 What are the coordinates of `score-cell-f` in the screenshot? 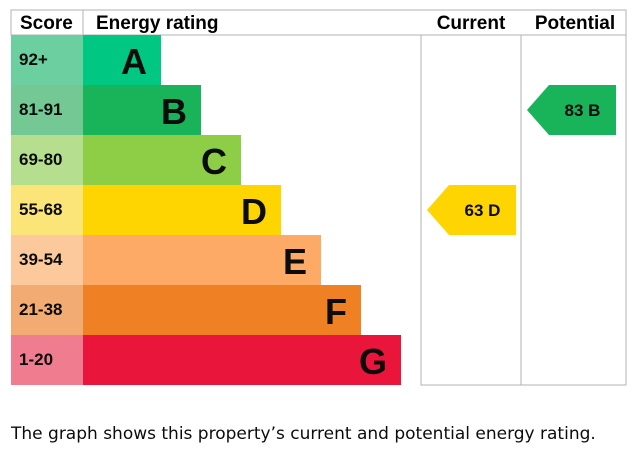 It's located at (47, 310).